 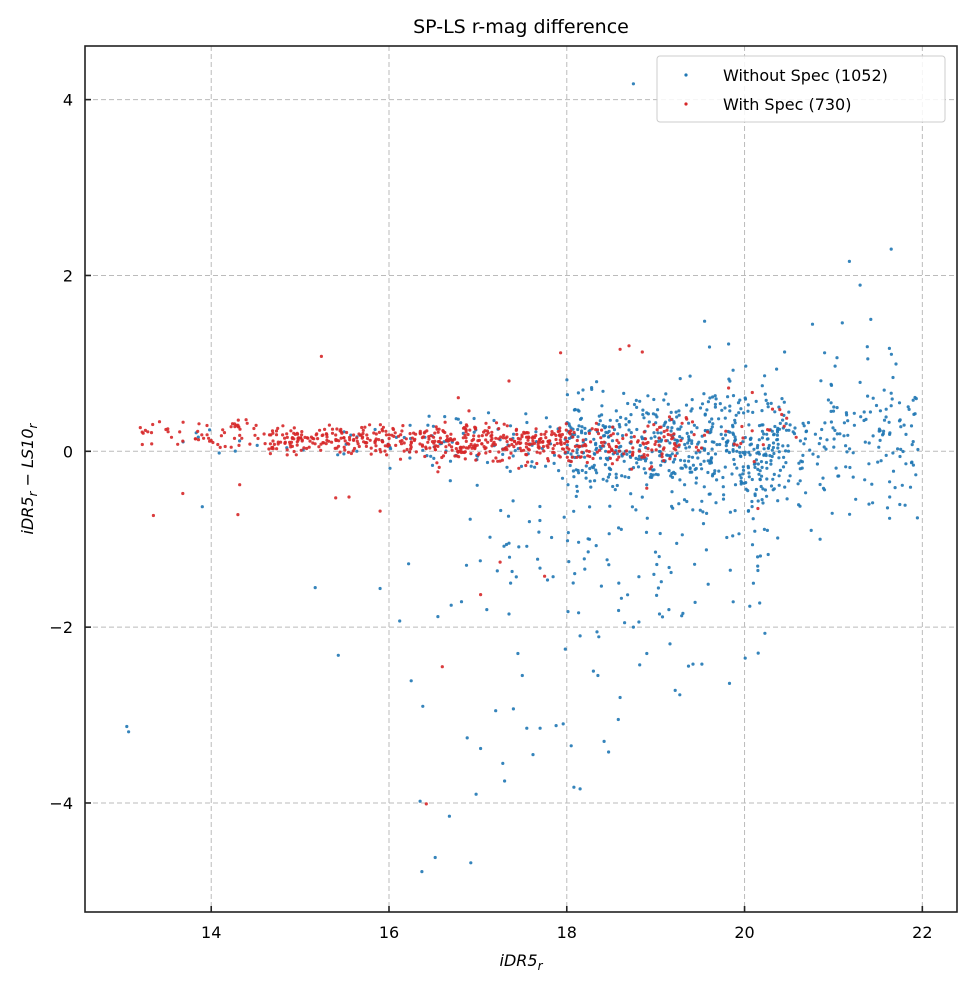 What do you see at coordinates (33, 425) in the screenshot?
I see `y-axis-label-b-sub: r` at bounding box center [33, 425].